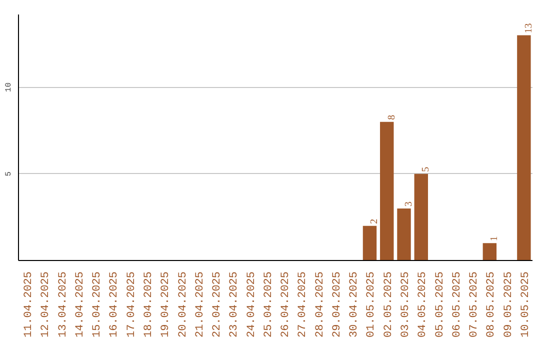 This screenshot has width=540, height=340. Describe the element at coordinates (29, 304) in the screenshot. I see `x-tick-label: 11.04.2025` at that location.